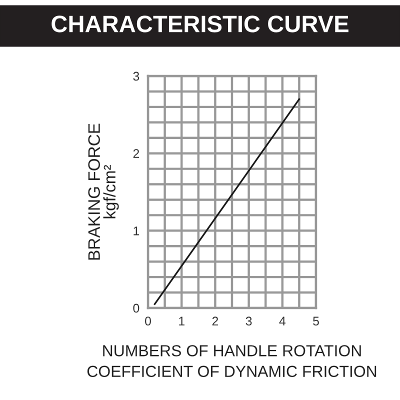 This screenshot has width=400, height=400. I want to click on y-tick-label: 2, so click(136, 153).